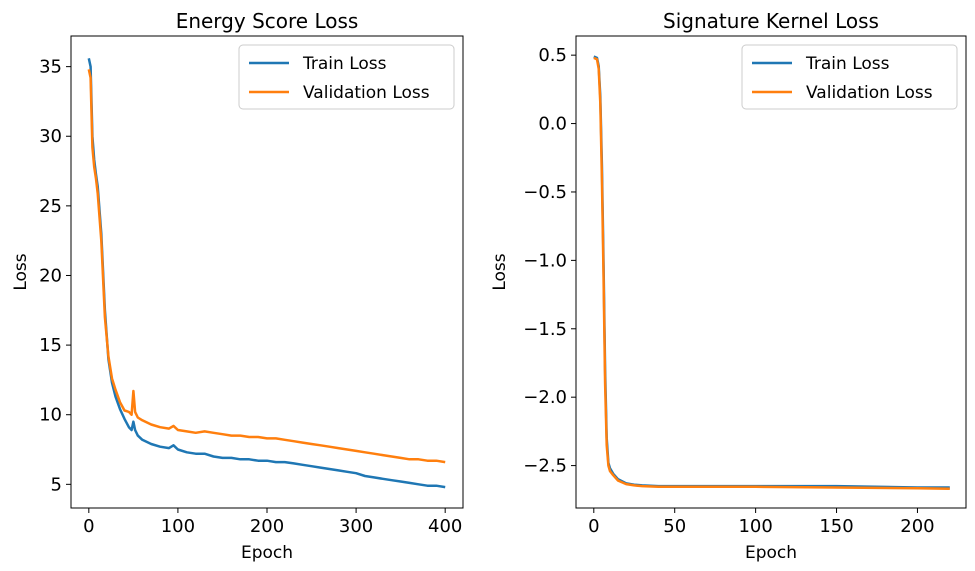 The height and width of the screenshot is (571, 975). Describe the element at coordinates (50, 415) in the screenshot. I see `y-tick-label: 10` at that location.